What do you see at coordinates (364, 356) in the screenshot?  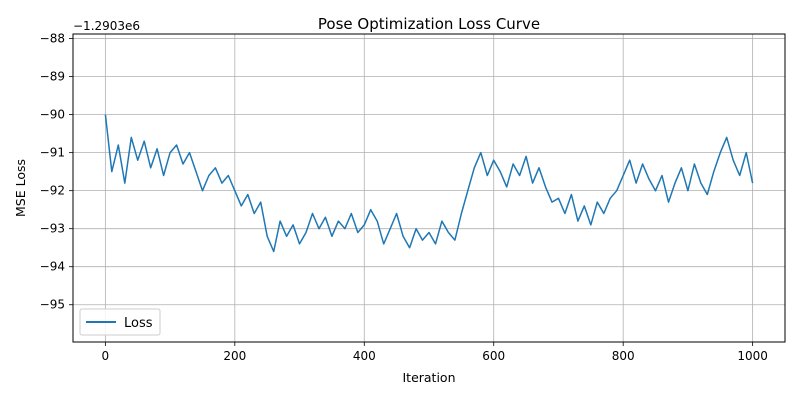 I see `x-tick-label: 400` at bounding box center [364, 356].